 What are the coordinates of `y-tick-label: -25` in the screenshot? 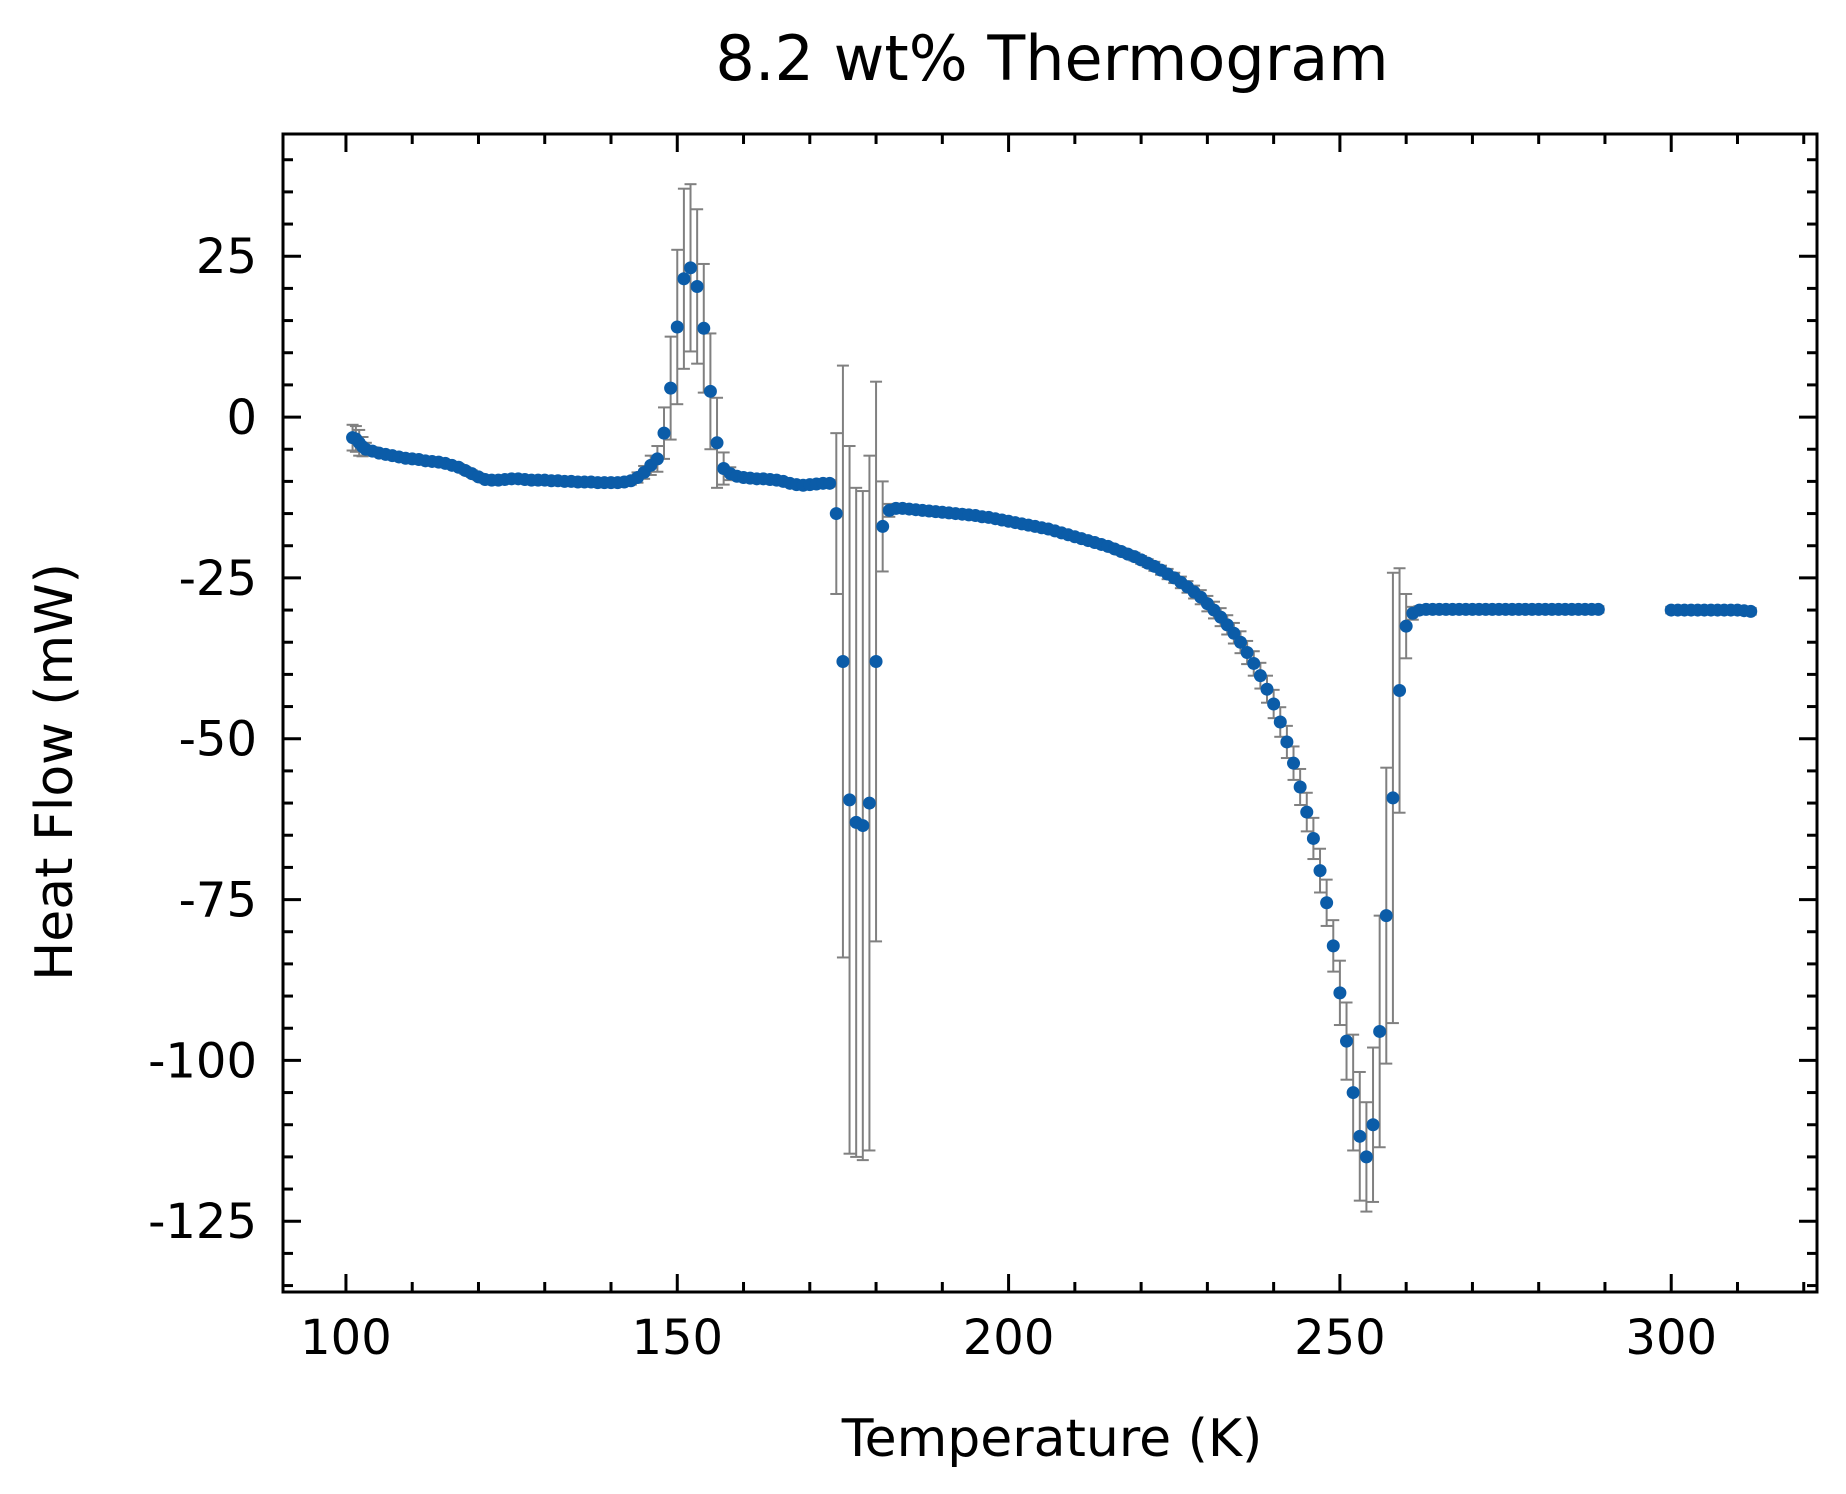 It's located at (218, 579).